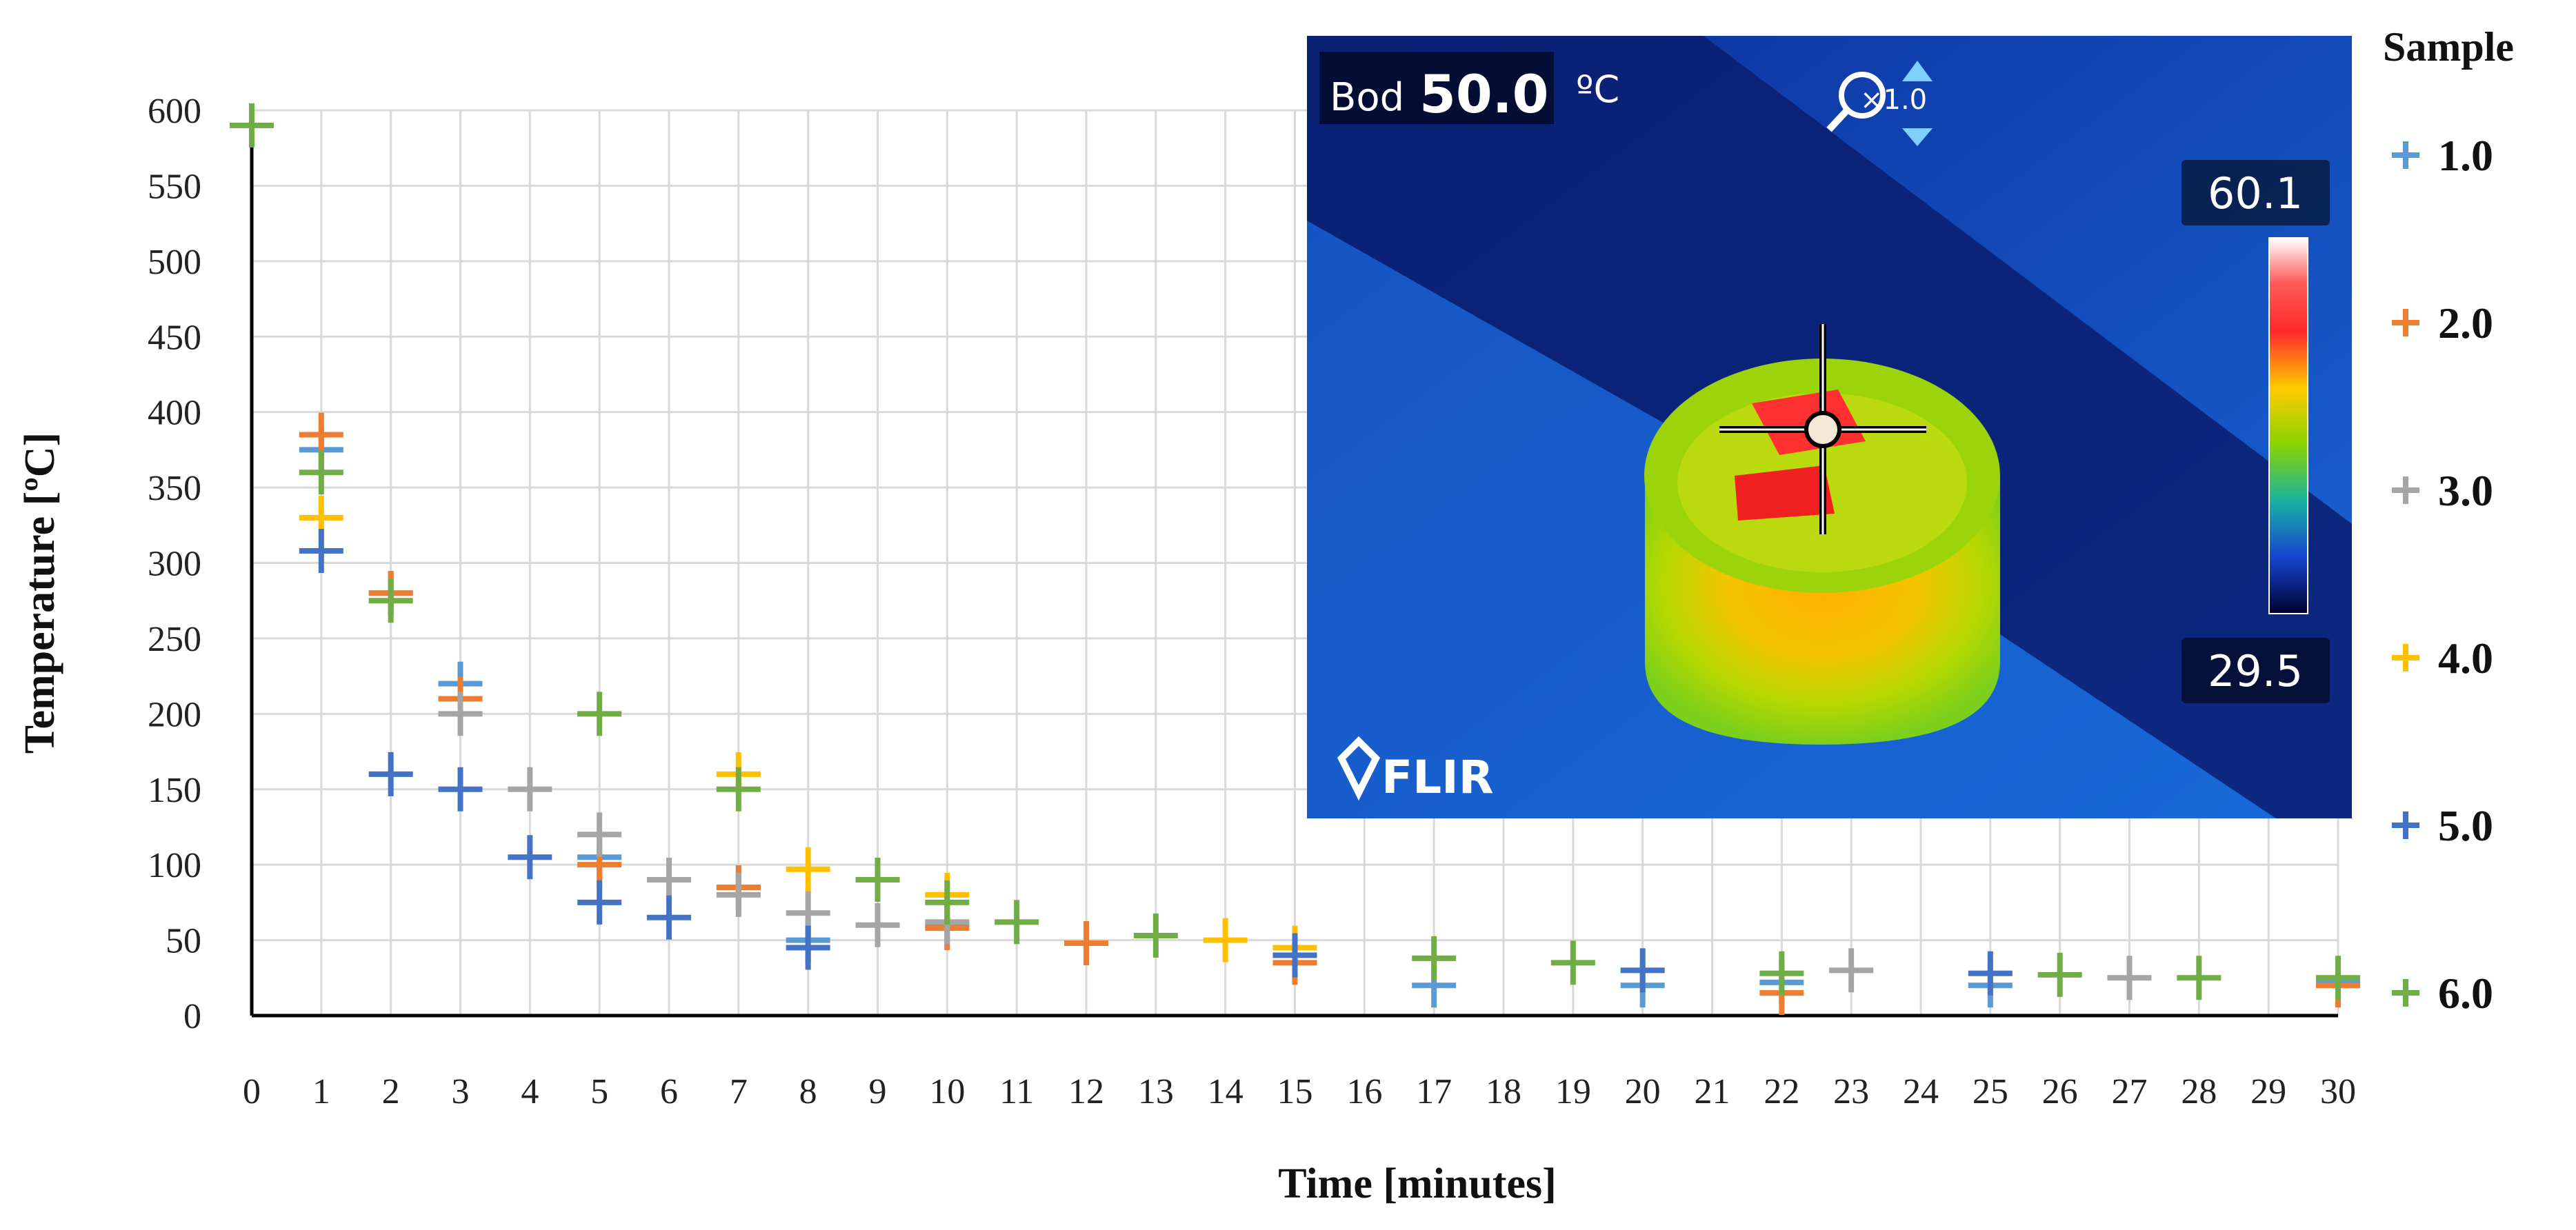  What do you see at coordinates (2338, 1092) in the screenshot?
I see `x-tick-label: 30` at bounding box center [2338, 1092].